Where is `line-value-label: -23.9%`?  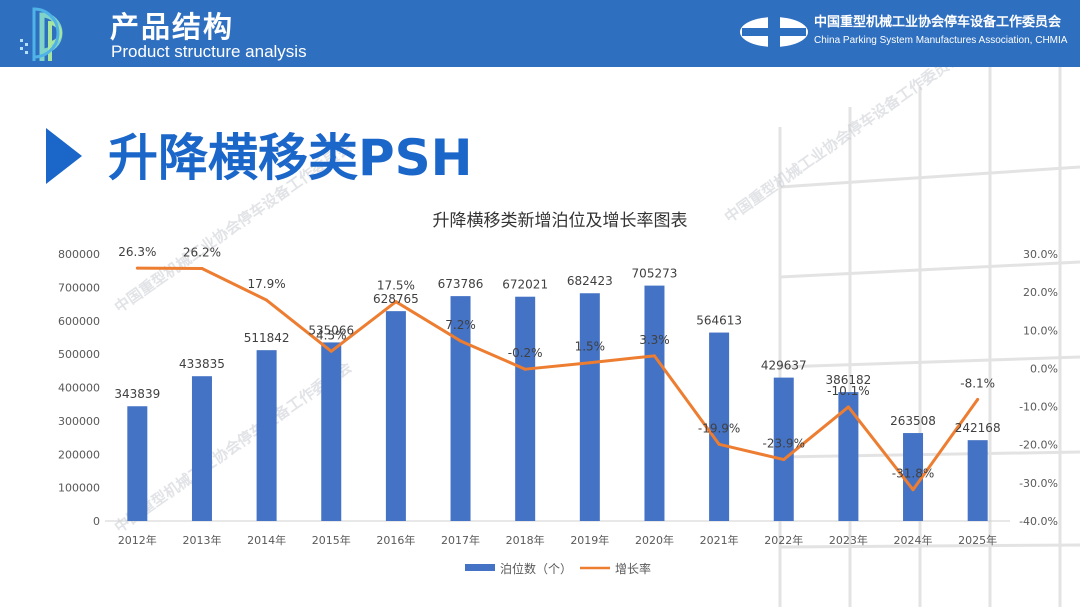
line-value-label: -23.9% is located at coordinates (784, 444).